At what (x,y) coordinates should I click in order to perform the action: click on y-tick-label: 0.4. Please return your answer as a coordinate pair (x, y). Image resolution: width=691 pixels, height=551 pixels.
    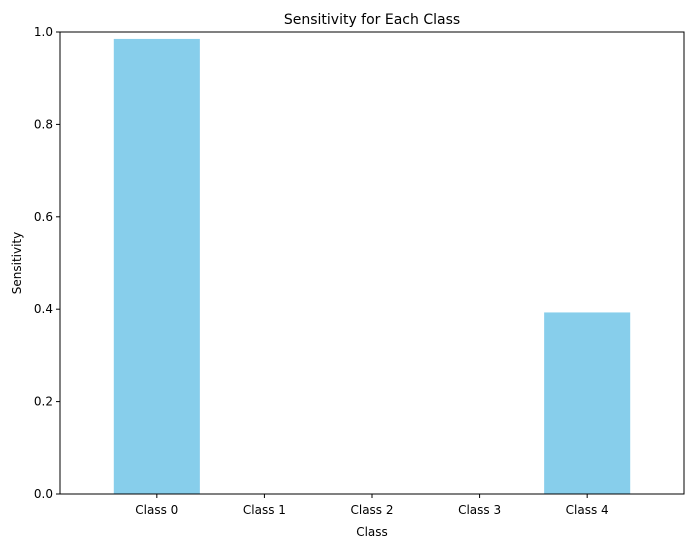
    Looking at the image, I should click on (43, 309).